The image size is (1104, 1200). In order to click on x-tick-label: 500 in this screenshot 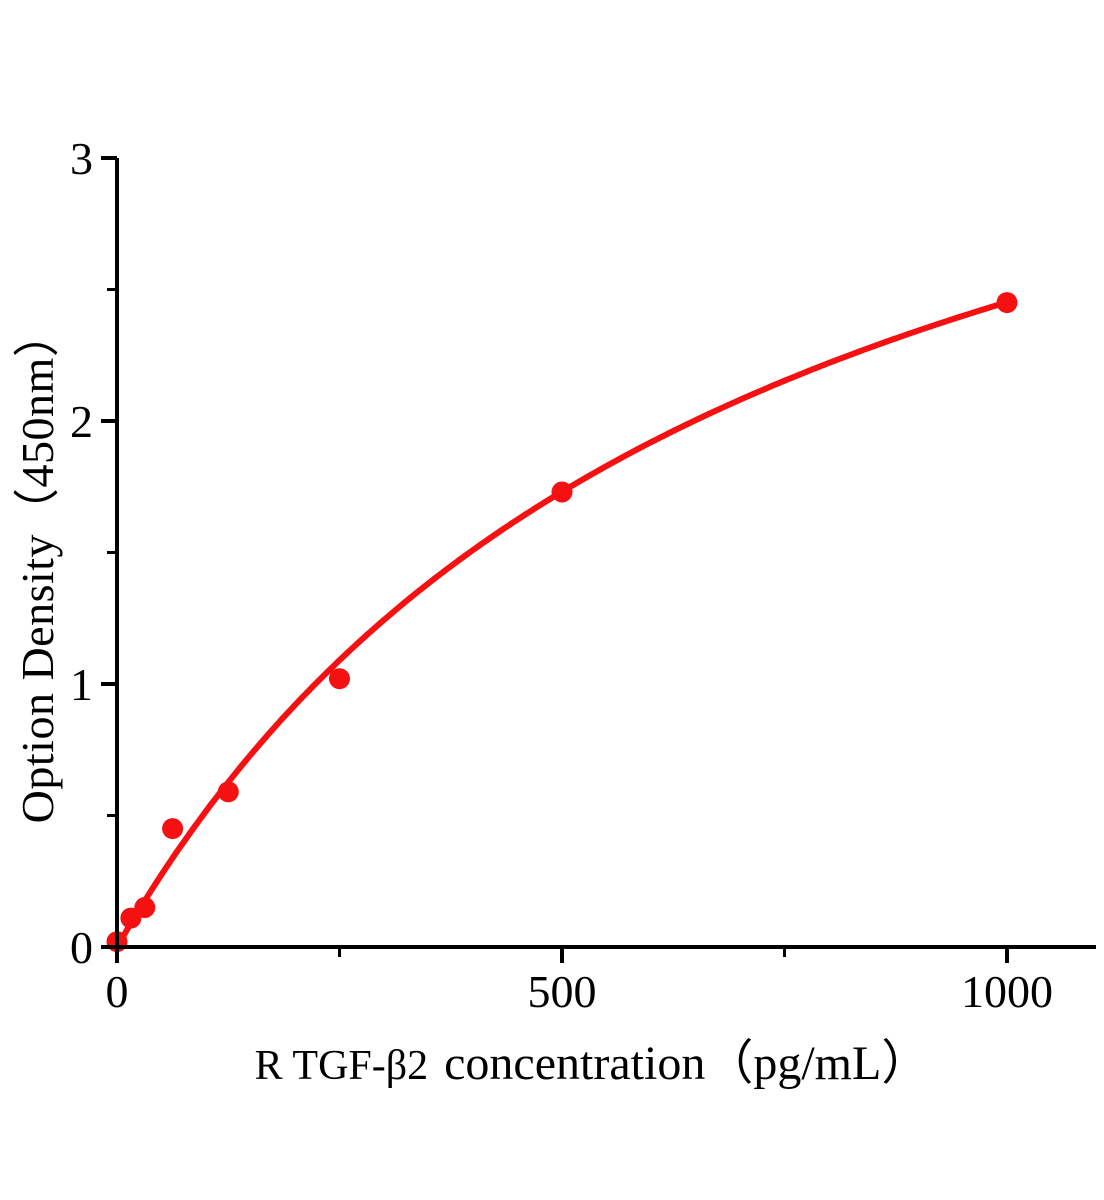, I will do `click(562, 991)`.